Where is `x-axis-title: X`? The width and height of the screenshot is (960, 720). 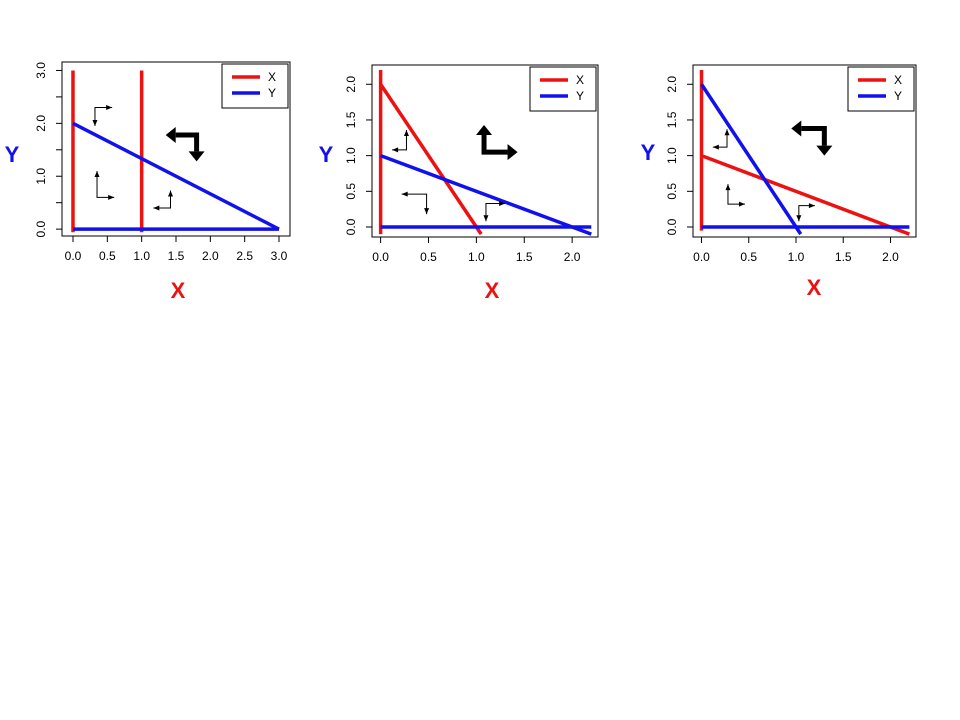
x-axis-title: X is located at coordinates (492, 290).